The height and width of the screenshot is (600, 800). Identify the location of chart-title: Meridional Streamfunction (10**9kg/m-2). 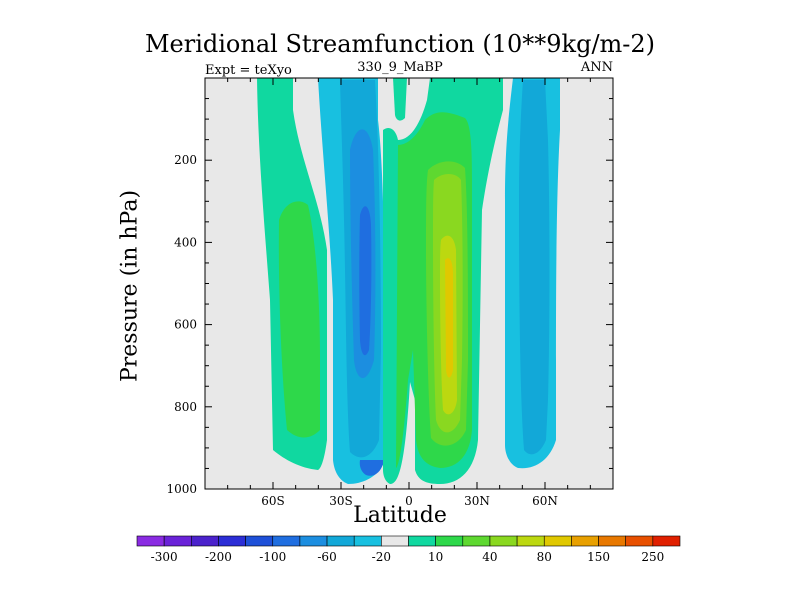
(400, 44).